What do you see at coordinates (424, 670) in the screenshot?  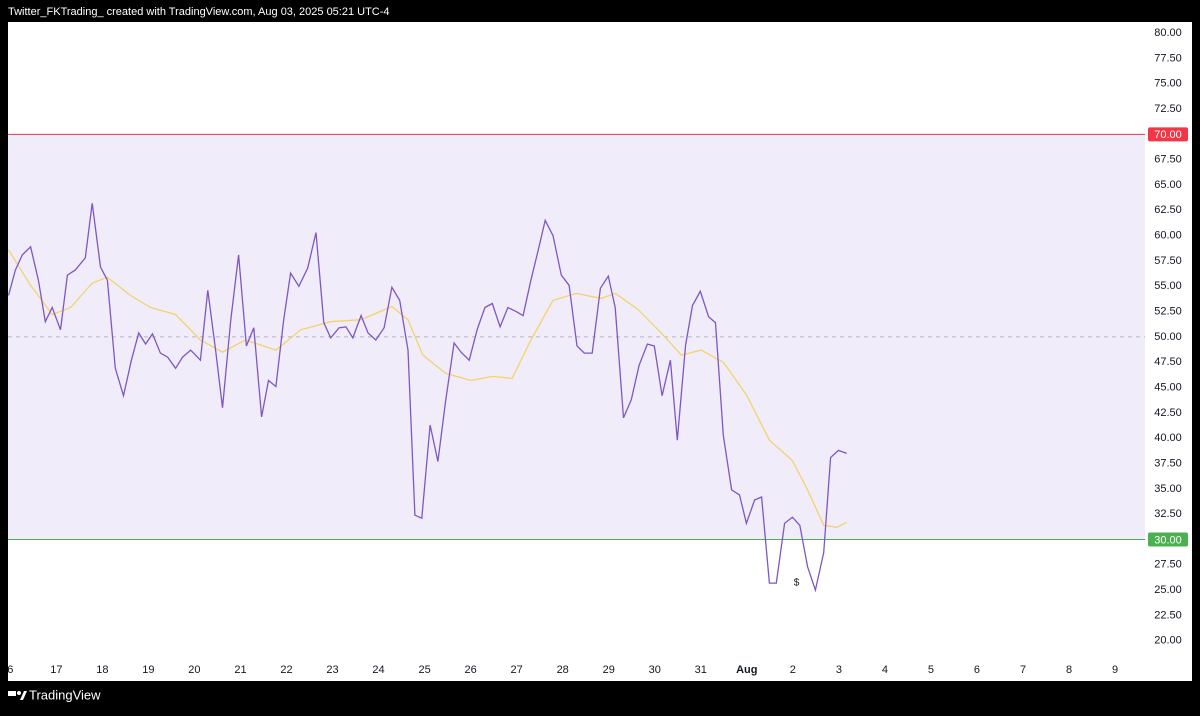 I see `x-tick-label: 25` at bounding box center [424, 670].